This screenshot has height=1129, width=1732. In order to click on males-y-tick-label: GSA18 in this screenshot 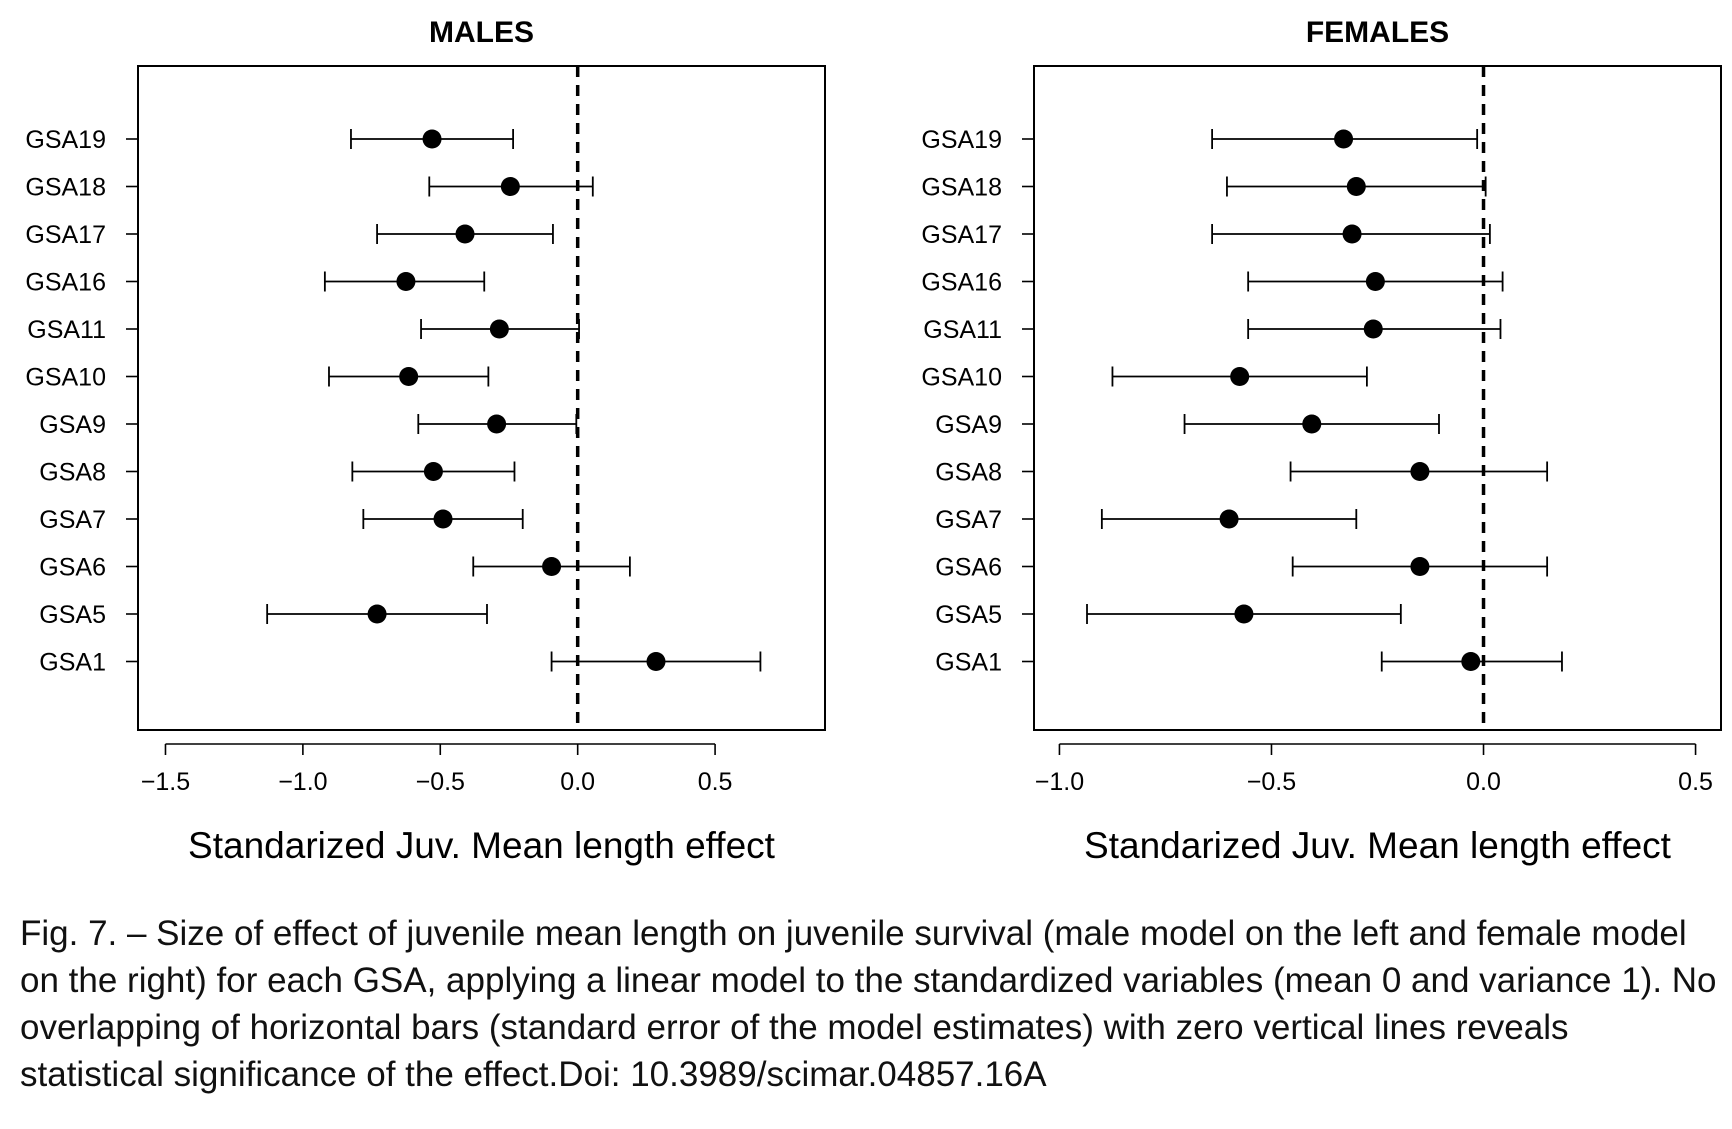, I will do `click(65, 188)`.